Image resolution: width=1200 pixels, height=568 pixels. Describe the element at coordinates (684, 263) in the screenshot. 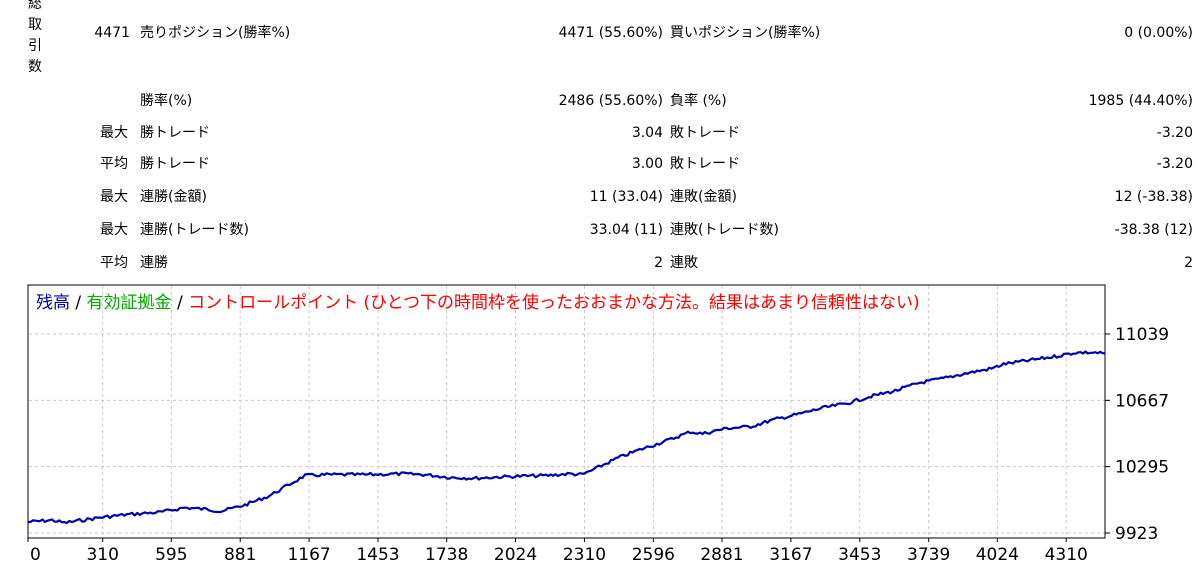

I see `stat-label-2: 連敗` at that location.